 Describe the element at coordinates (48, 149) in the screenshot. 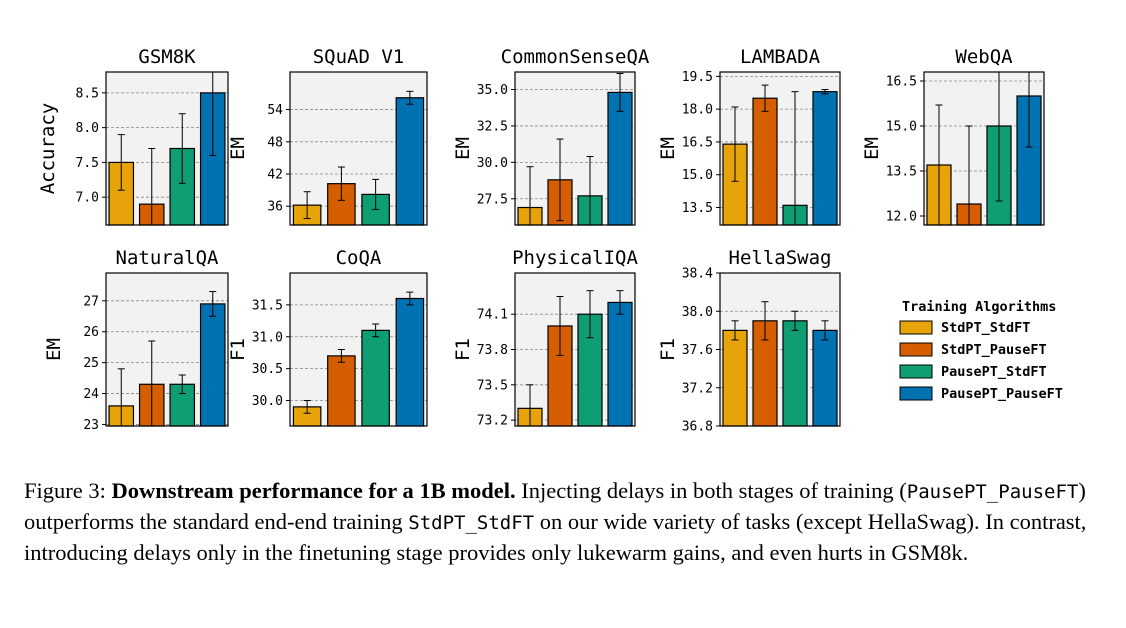

I see `y-axis-label: Accuracy` at that location.